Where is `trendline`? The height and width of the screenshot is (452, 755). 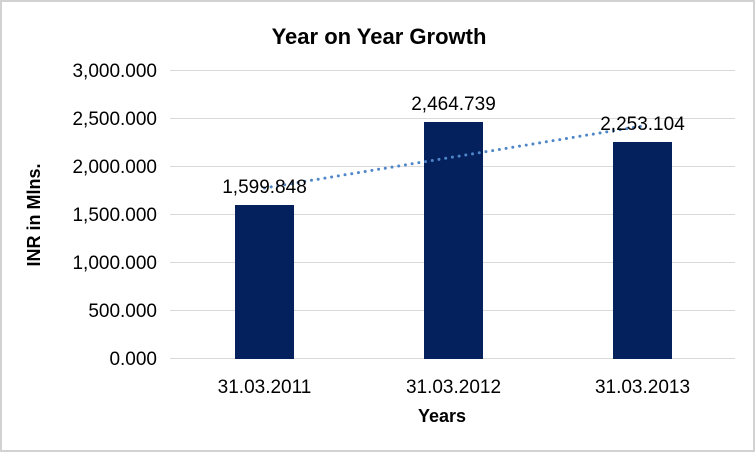 trendline is located at coordinates (453, 157).